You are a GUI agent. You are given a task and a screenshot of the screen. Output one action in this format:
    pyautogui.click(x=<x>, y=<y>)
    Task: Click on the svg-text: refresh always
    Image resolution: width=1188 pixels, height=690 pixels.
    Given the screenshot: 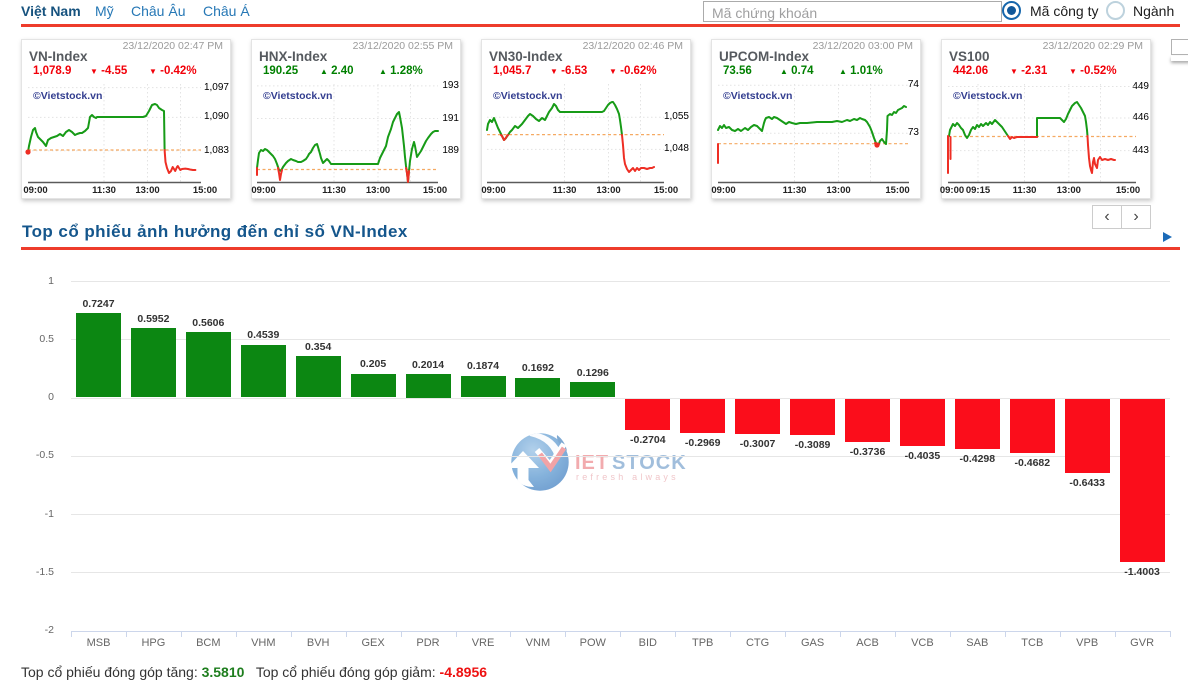 What is the action you would take?
    pyautogui.click(x=627, y=477)
    